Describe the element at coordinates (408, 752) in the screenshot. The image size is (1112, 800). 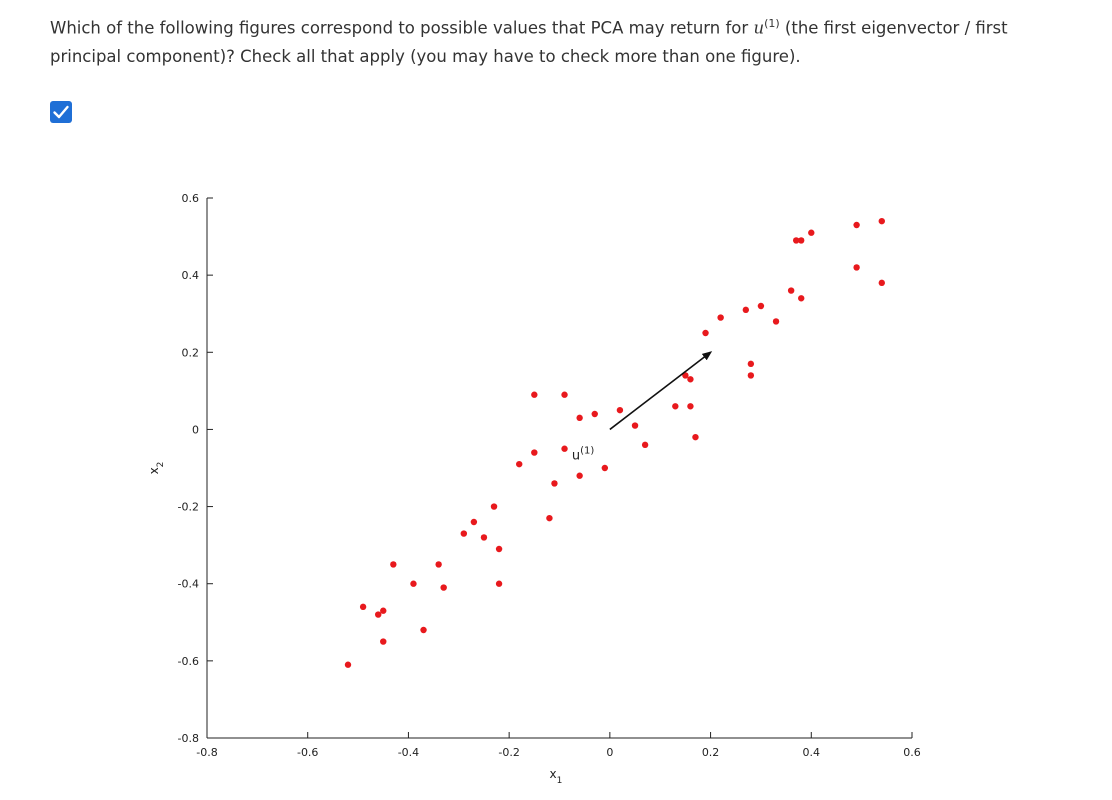
I see `x-tick-label: -0.4` at that location.